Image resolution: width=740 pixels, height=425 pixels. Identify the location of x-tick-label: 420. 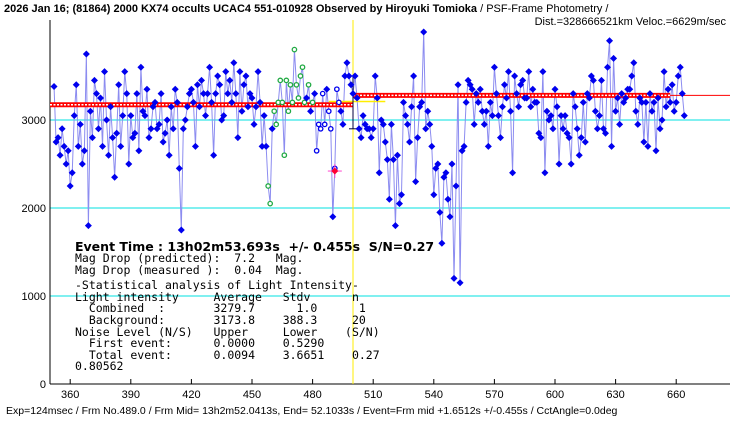
(191, 395).